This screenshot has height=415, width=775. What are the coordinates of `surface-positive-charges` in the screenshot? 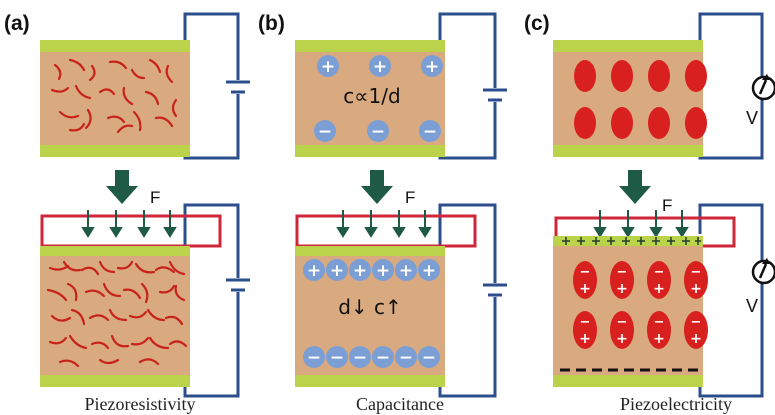 It's located at (631, 241).